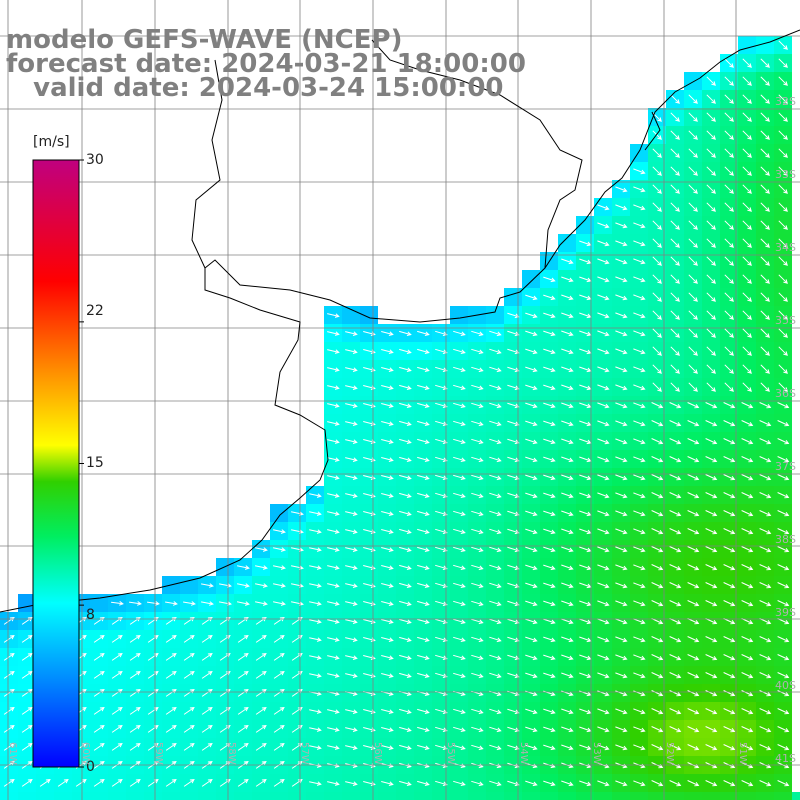 The image size is (800, 800). What do you see at coordinates (785, 685) in the screenshot?
I see `latitude-label: 40S` at bounding box center [785, 685].